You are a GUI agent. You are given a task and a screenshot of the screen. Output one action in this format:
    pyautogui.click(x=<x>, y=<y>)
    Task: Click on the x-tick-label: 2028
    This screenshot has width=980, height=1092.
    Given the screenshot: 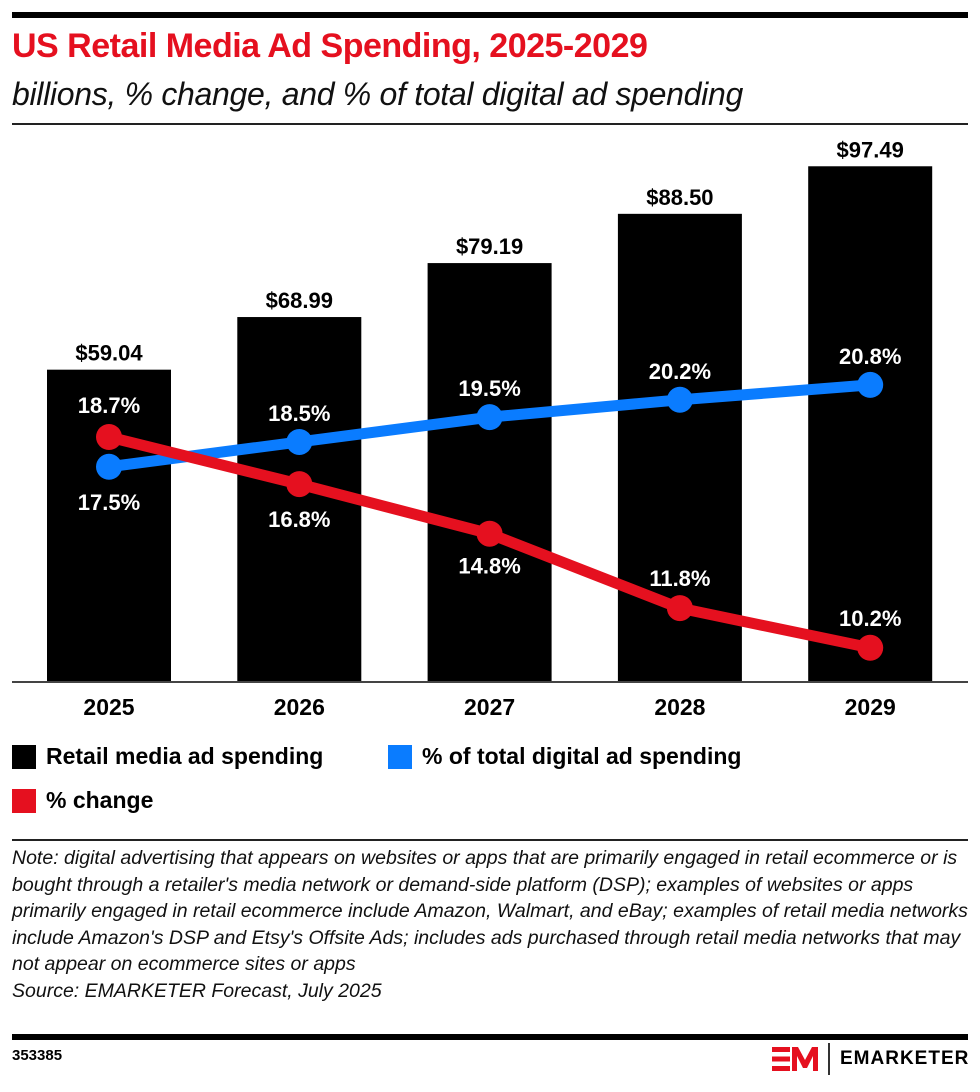 What is the action you would take?
    pyautogui.click(x=679, y=707)
    